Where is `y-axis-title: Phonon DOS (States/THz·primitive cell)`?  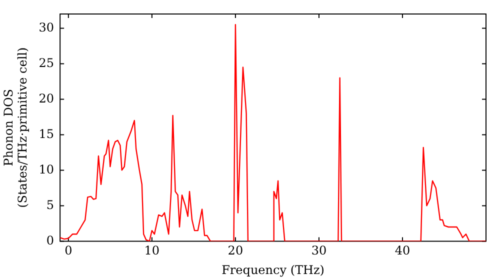 y-axis-title: Phonon DOS (States/THz·primitive cell) is located at coordinates (15, 127).